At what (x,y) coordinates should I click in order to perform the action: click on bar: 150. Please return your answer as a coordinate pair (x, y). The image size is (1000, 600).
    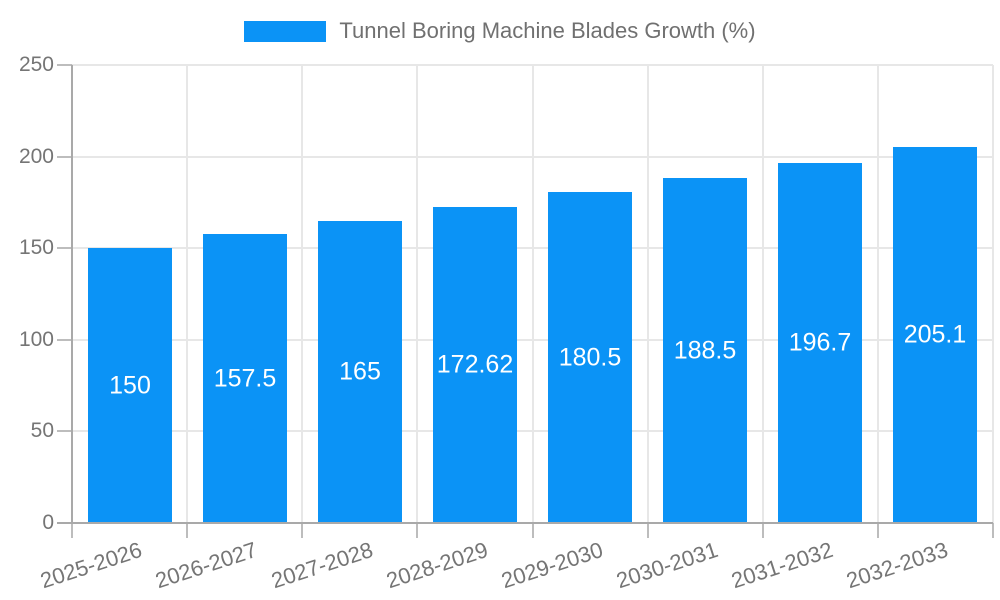
    Looking at the image, I should click on (130, 385).